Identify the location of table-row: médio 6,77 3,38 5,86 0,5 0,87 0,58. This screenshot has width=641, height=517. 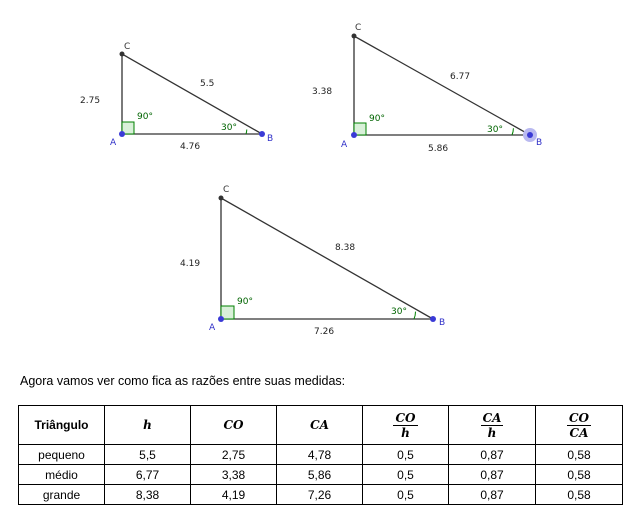
(320, 474).